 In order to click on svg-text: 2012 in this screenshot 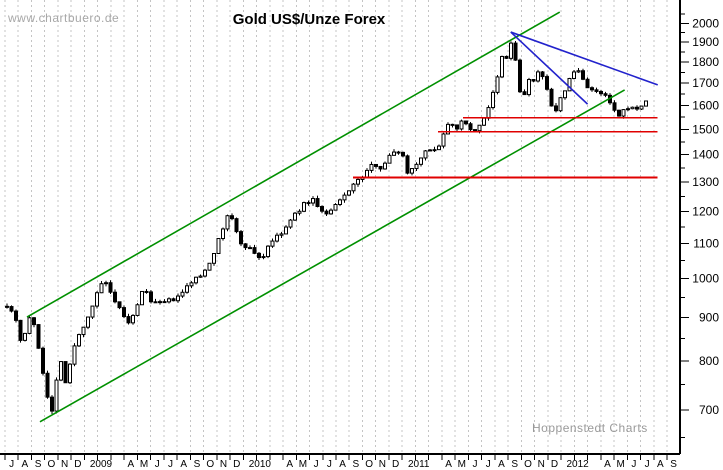, I will do `click(578, 464)`.